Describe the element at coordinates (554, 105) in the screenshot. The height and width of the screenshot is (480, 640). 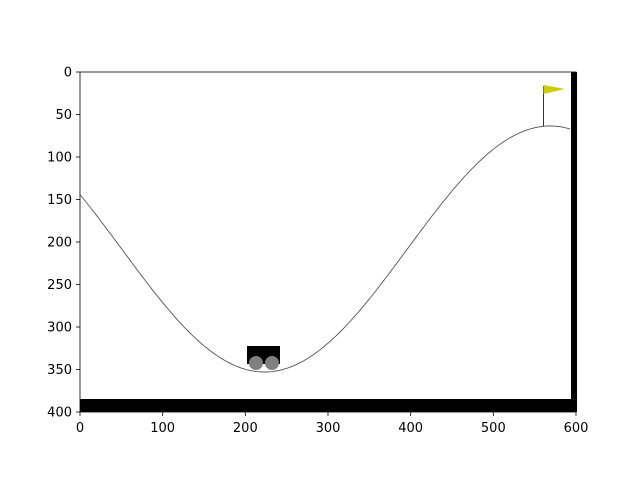
I see `goal-flag-icon` at that location.